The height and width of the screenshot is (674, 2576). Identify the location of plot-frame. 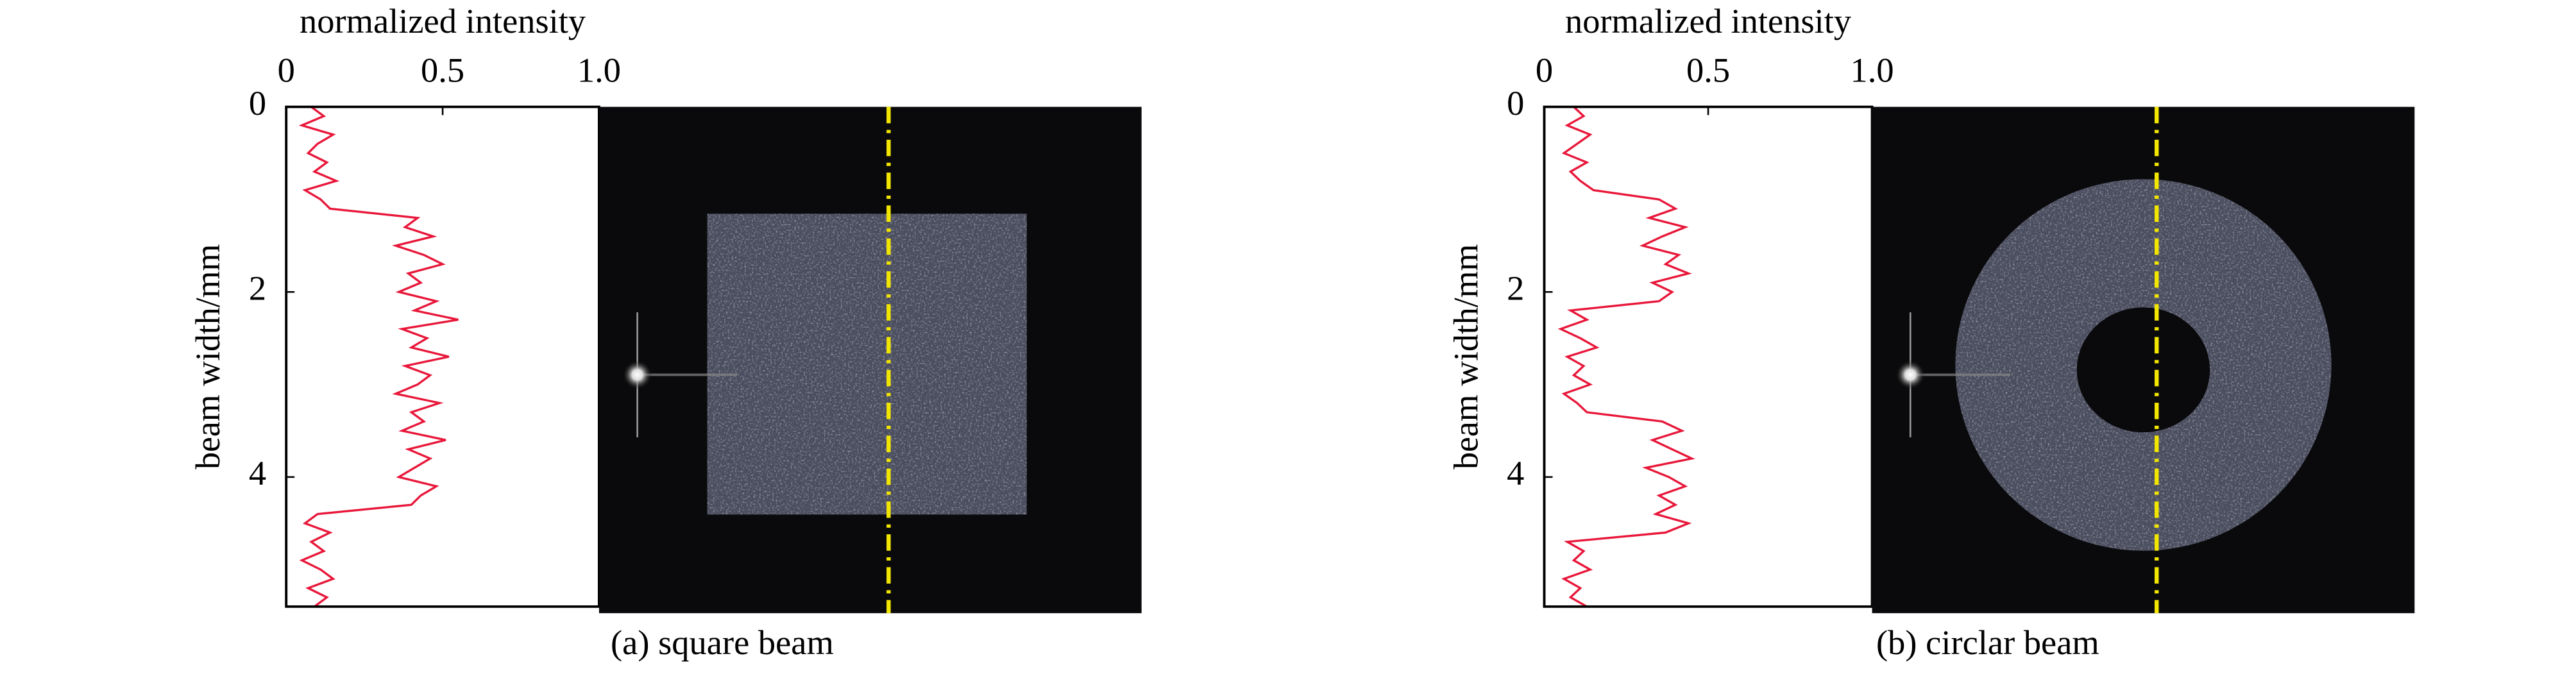
(1708, 356).